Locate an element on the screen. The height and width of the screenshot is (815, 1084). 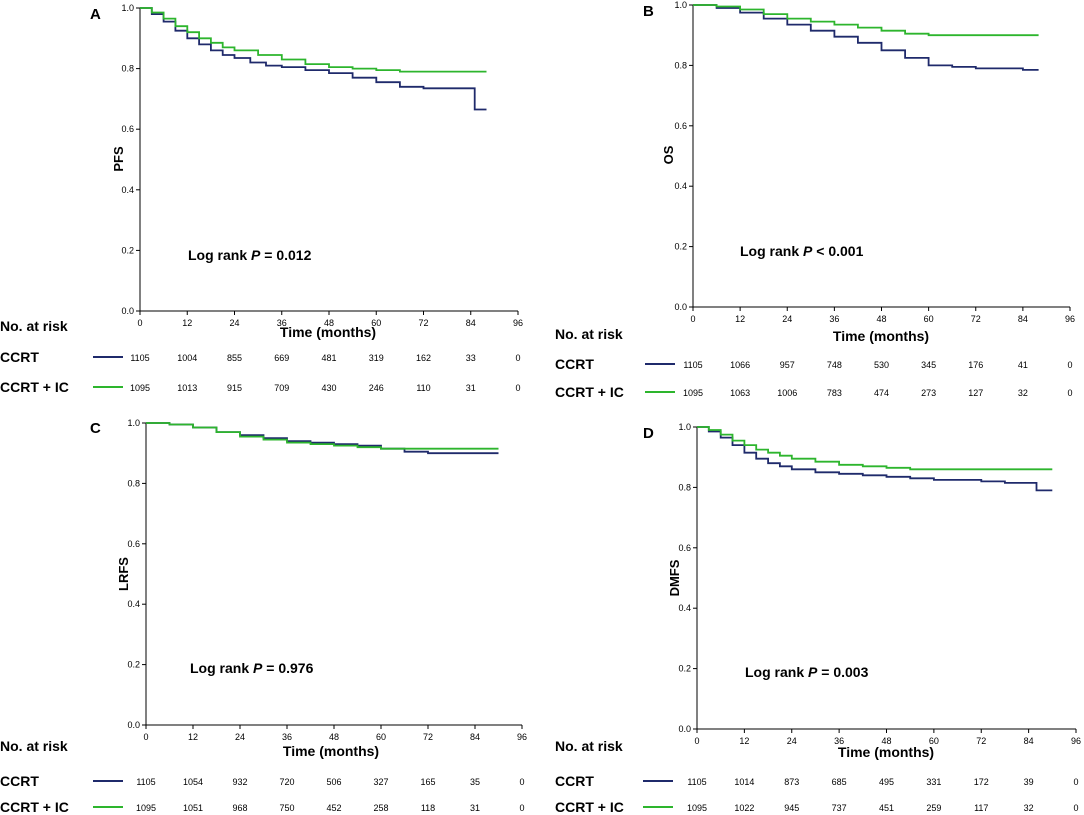
panel-label-a: A is located at coordinates (95, 14).